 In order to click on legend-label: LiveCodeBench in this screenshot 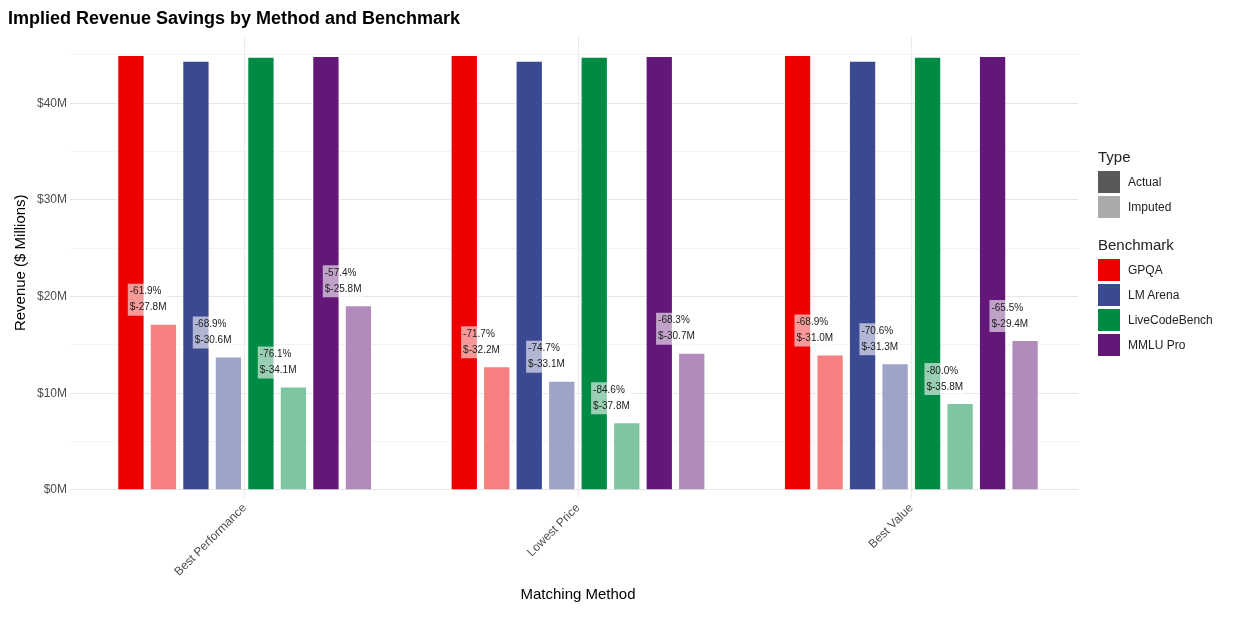, I will do `click(1170, 320)`.